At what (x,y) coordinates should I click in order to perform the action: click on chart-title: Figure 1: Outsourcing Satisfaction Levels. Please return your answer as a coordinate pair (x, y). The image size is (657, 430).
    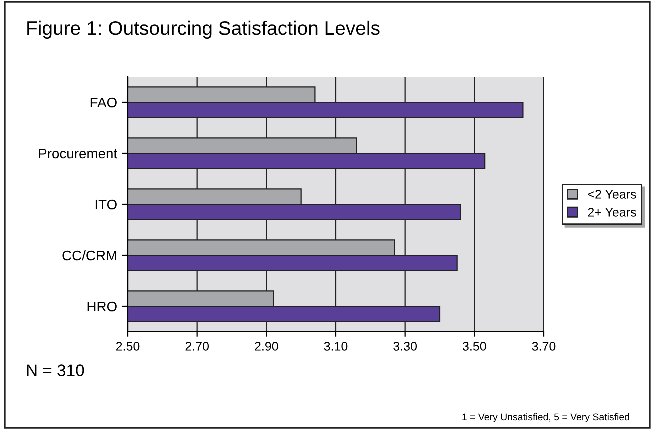
    Looking at the image, I should click on (204, 30).